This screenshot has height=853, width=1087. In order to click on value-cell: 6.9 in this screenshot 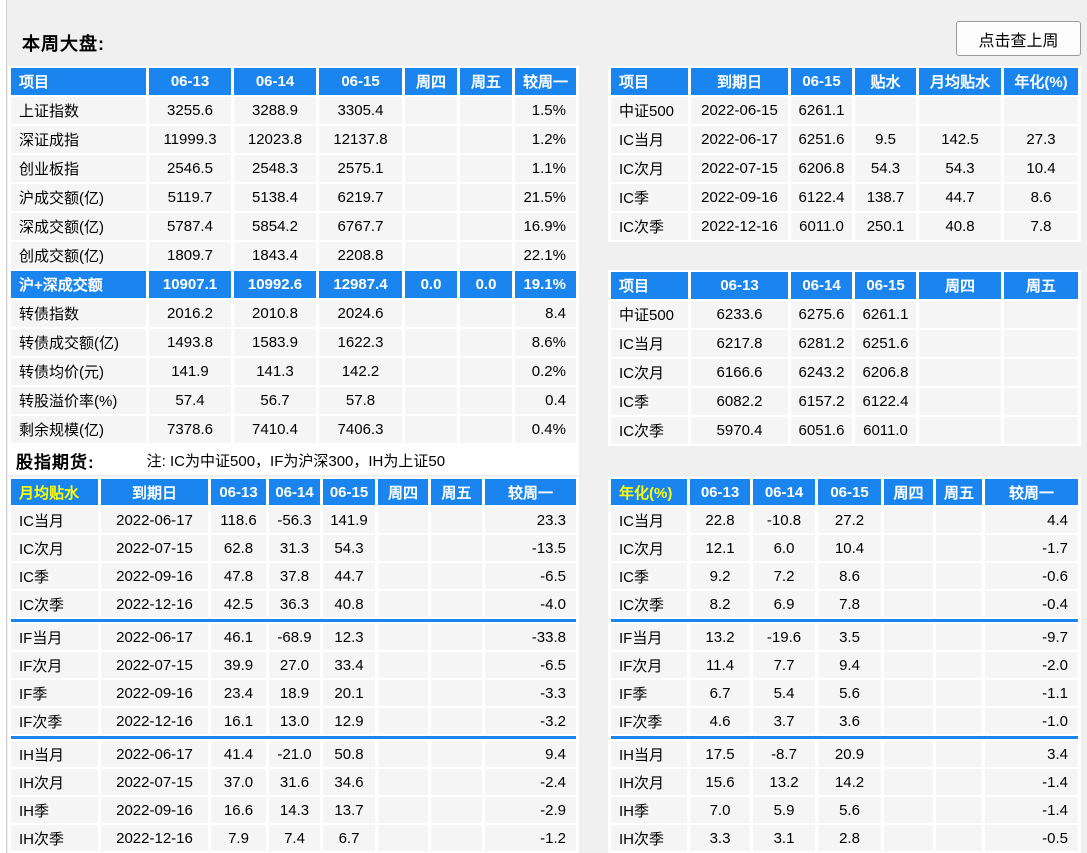, I will do `click(784, 604)`.